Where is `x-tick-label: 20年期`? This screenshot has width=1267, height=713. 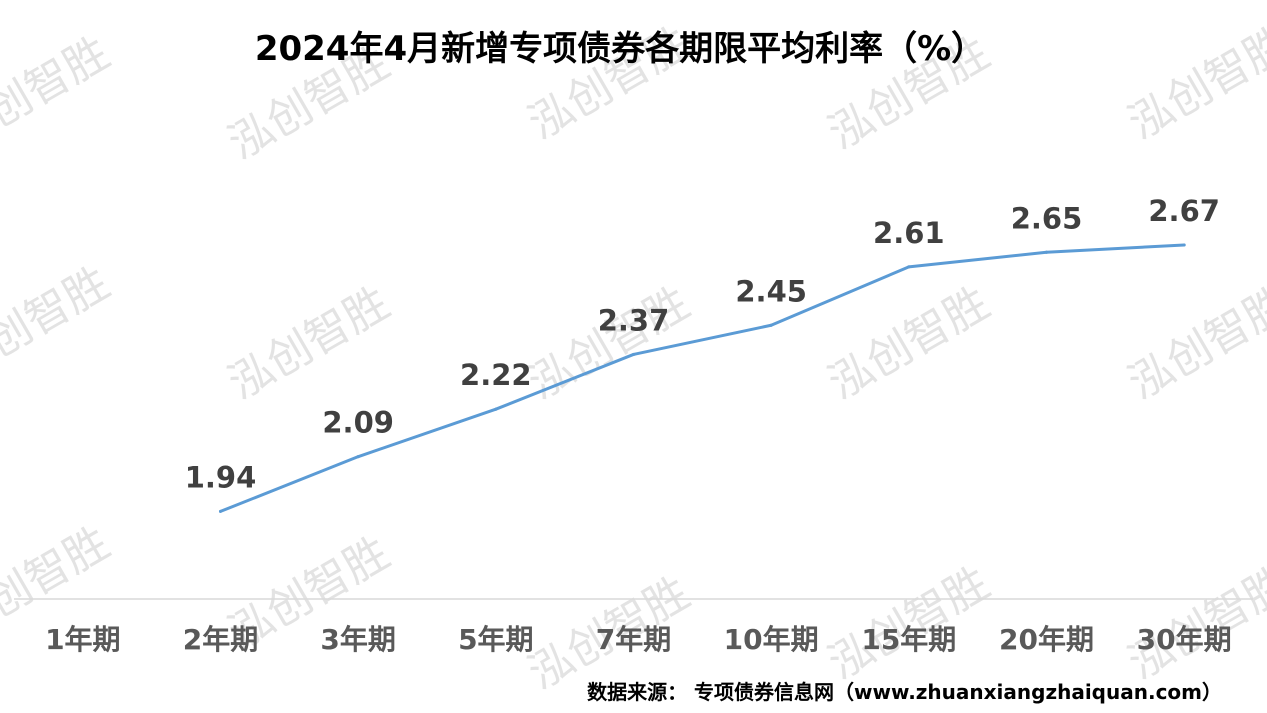 x-tick-label: 20年期 is located at coordinates (1046, 639).